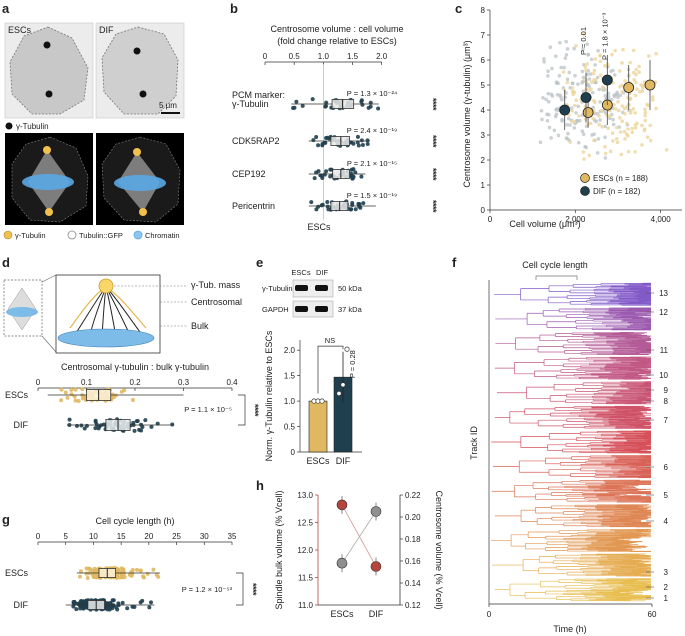 Image resolution: width=685 pixels, height=636 pixels. What do you see at coordinates (47, 150) in the screenshot?
I see `esc-centrosome-top` at bounding box center [47, 150].